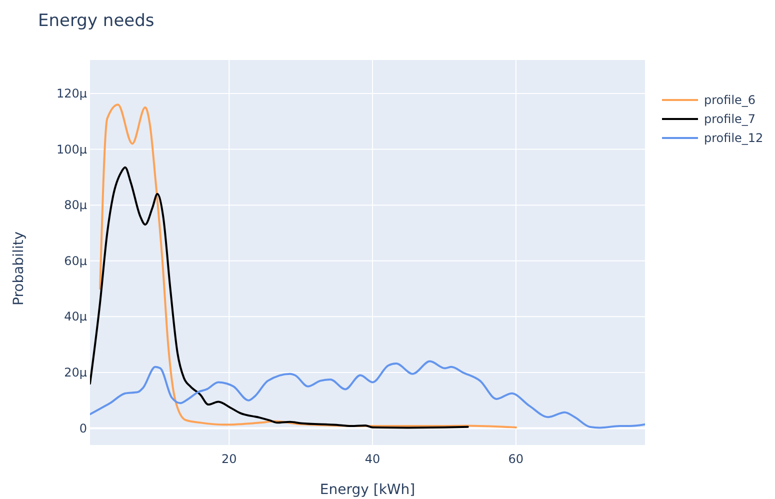 The height and width of the screenshot is (499, 775). I want to click on x-tick-label: 40, so click(372, 459).